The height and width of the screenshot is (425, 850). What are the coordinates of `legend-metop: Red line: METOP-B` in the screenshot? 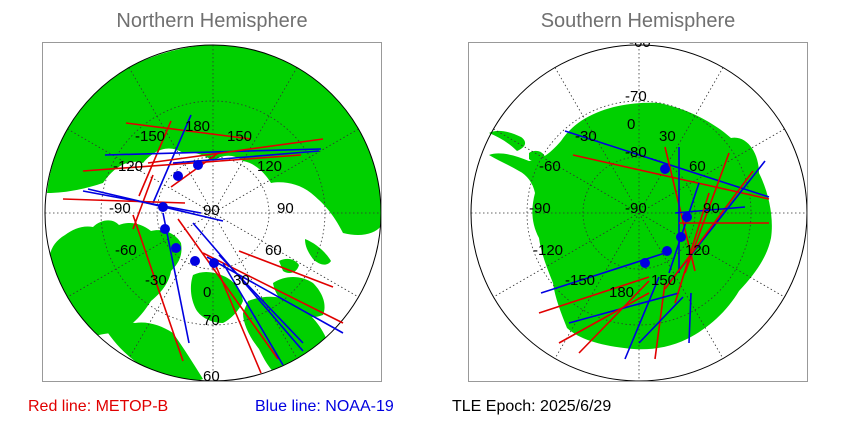 It's located at (98, 406).